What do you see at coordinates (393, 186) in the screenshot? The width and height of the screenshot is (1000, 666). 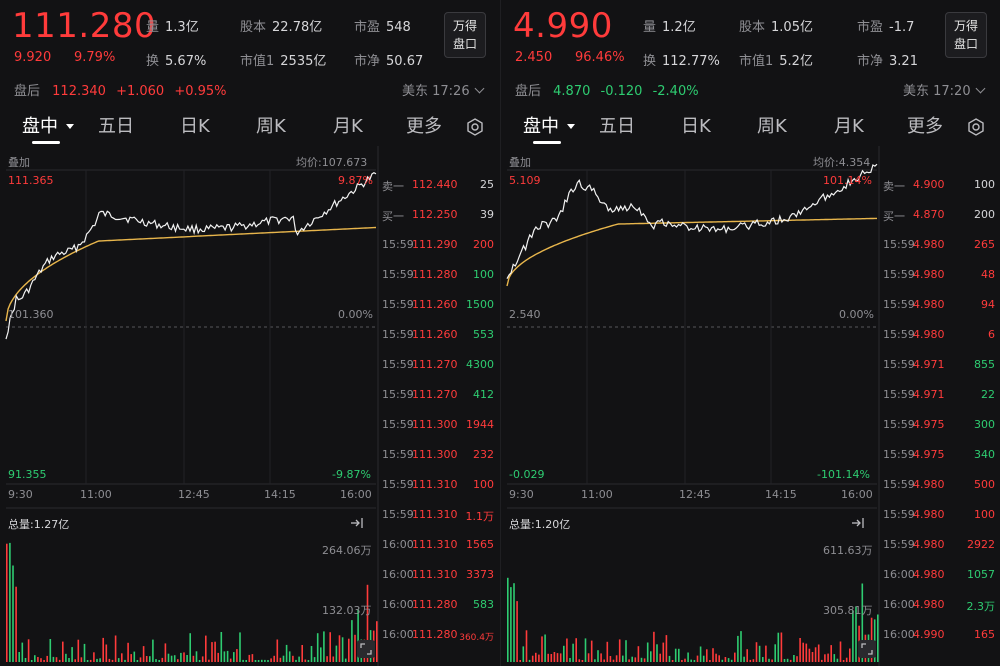 I see `order-side: 卖一` at bounding box center [393, 186].